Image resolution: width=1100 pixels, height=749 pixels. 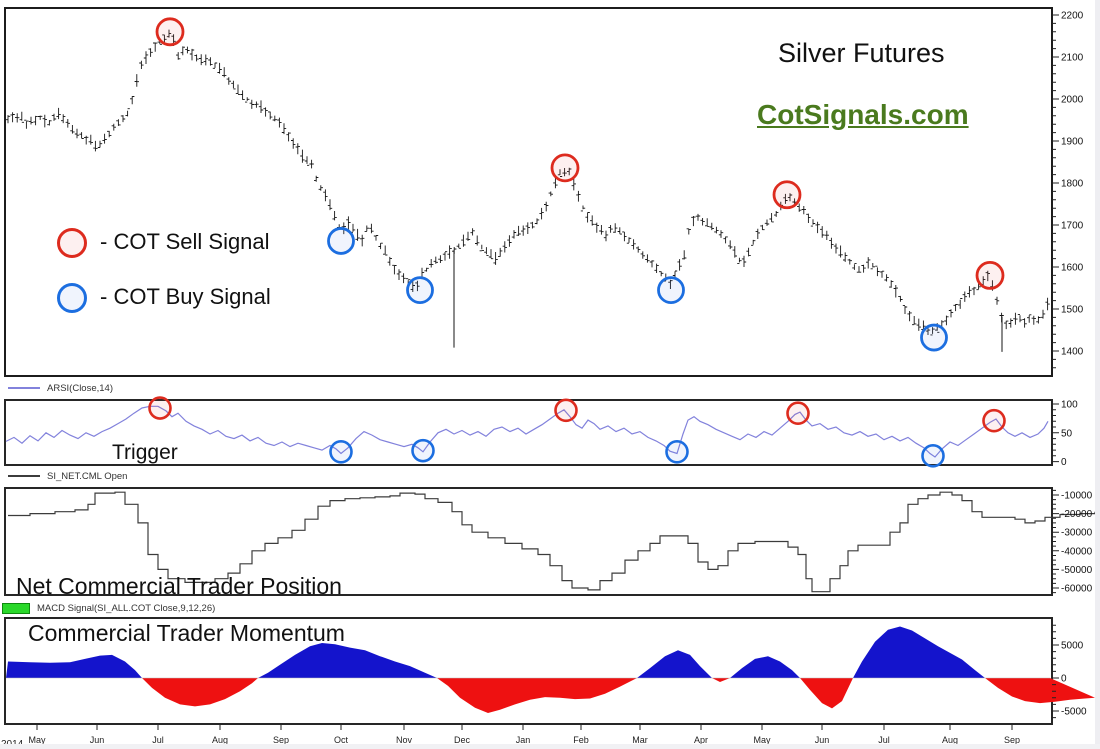 I want to click on y-axis-label: 1400, so click(x=1072, y=352).